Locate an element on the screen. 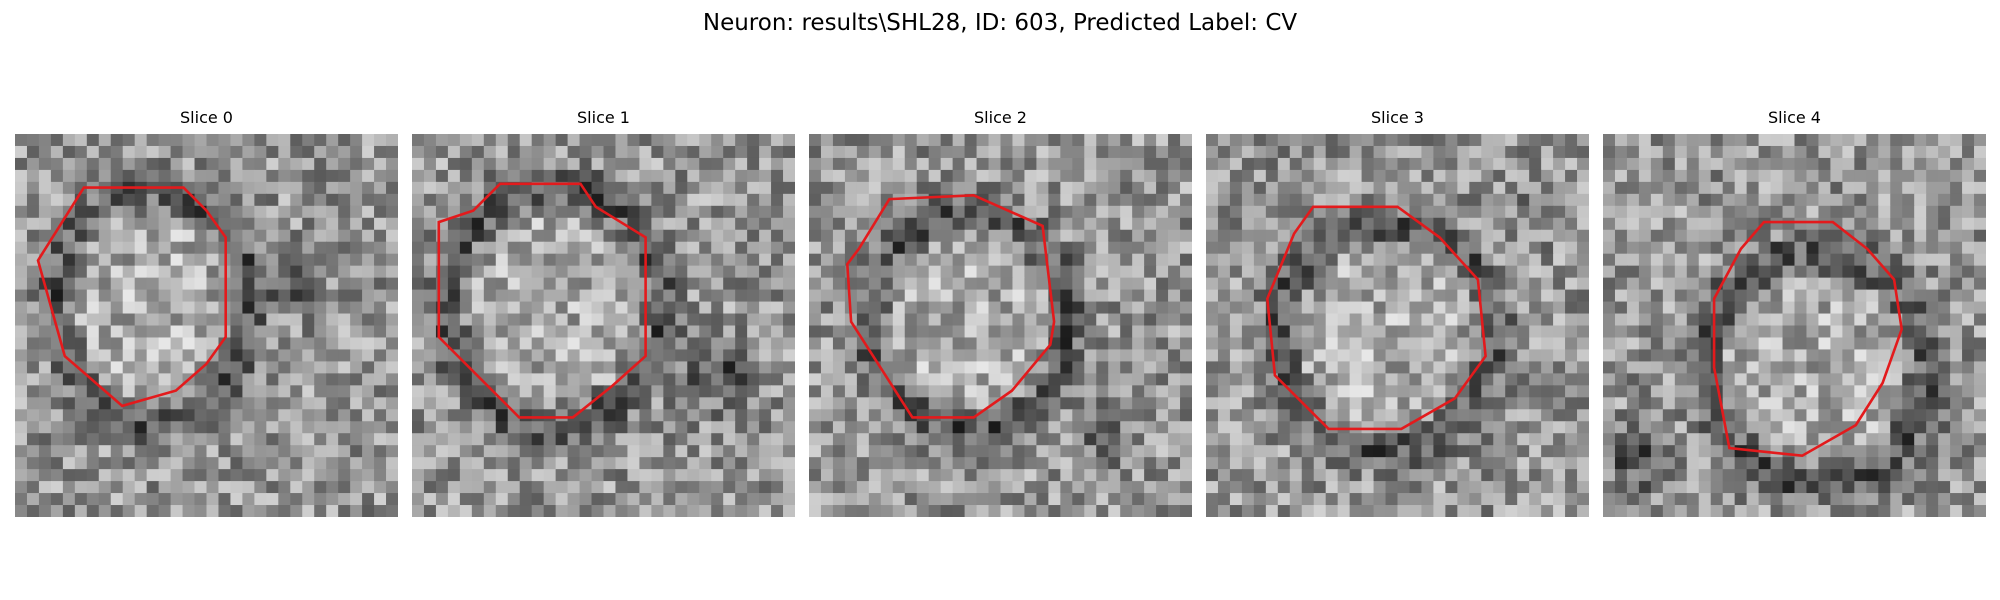  slice-panel-1: Slice 1 is located at coordinates (603, 312).